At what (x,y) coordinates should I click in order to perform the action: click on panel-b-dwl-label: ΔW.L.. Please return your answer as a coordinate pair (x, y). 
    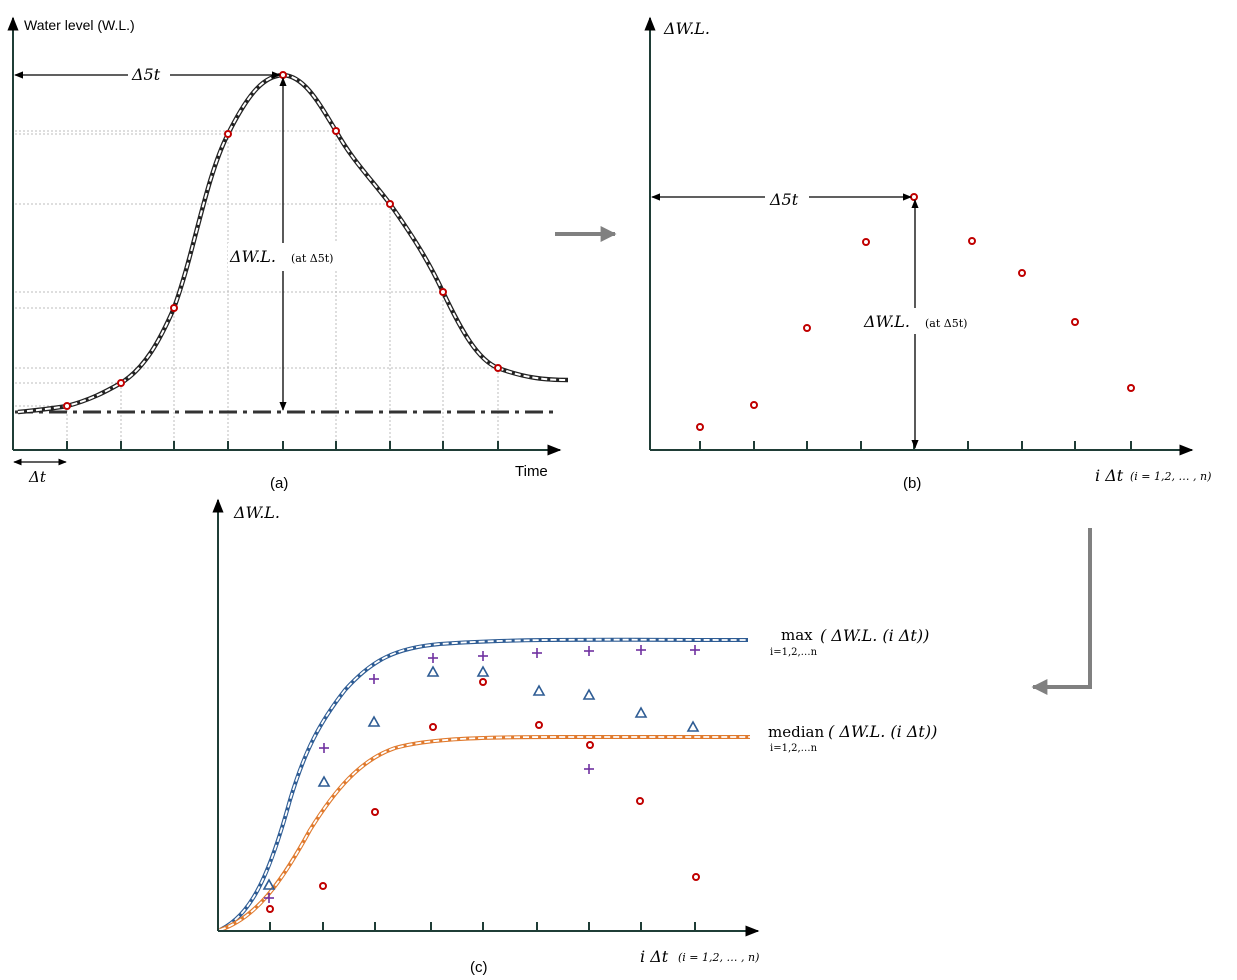
    Looking at the image, I should click on (886, 321).